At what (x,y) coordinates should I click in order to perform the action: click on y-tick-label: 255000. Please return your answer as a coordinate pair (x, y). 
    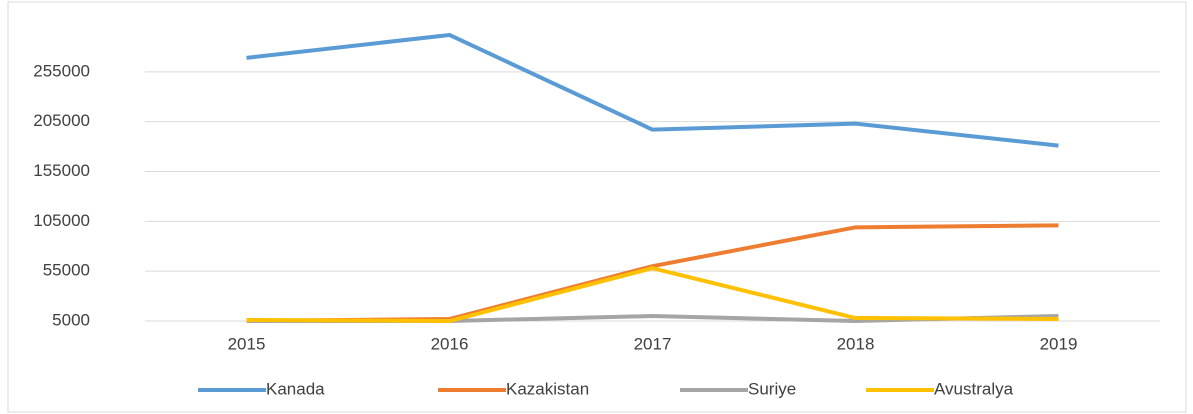
    Looking at the image, I should click on (61, 70).